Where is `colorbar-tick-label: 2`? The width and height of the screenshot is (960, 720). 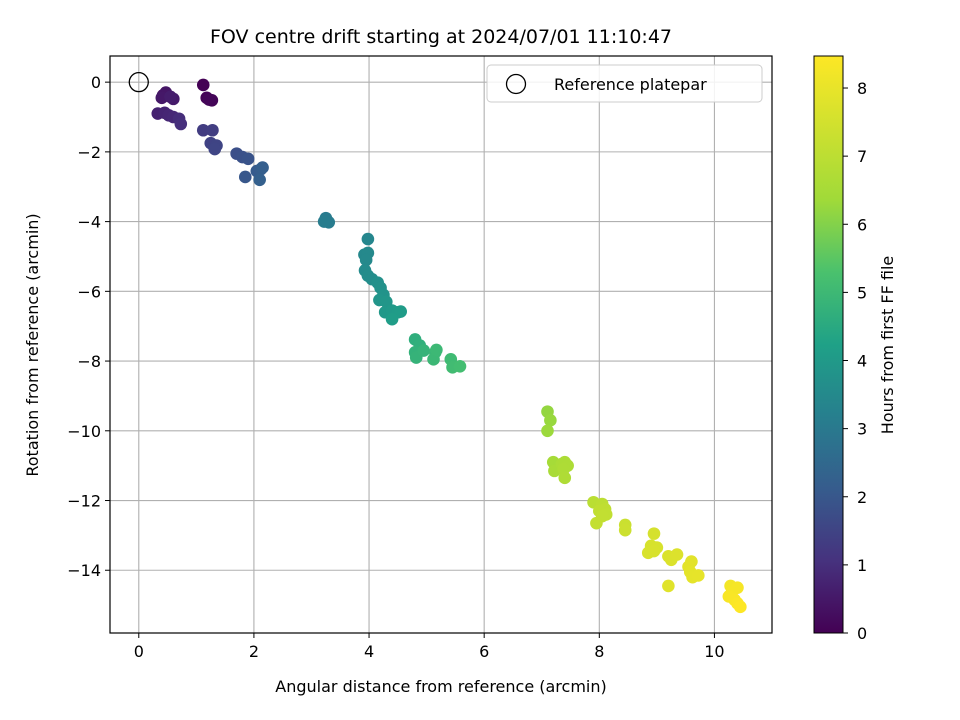 colorbar-tick-label: 2 is located at coordinates (862, 497).